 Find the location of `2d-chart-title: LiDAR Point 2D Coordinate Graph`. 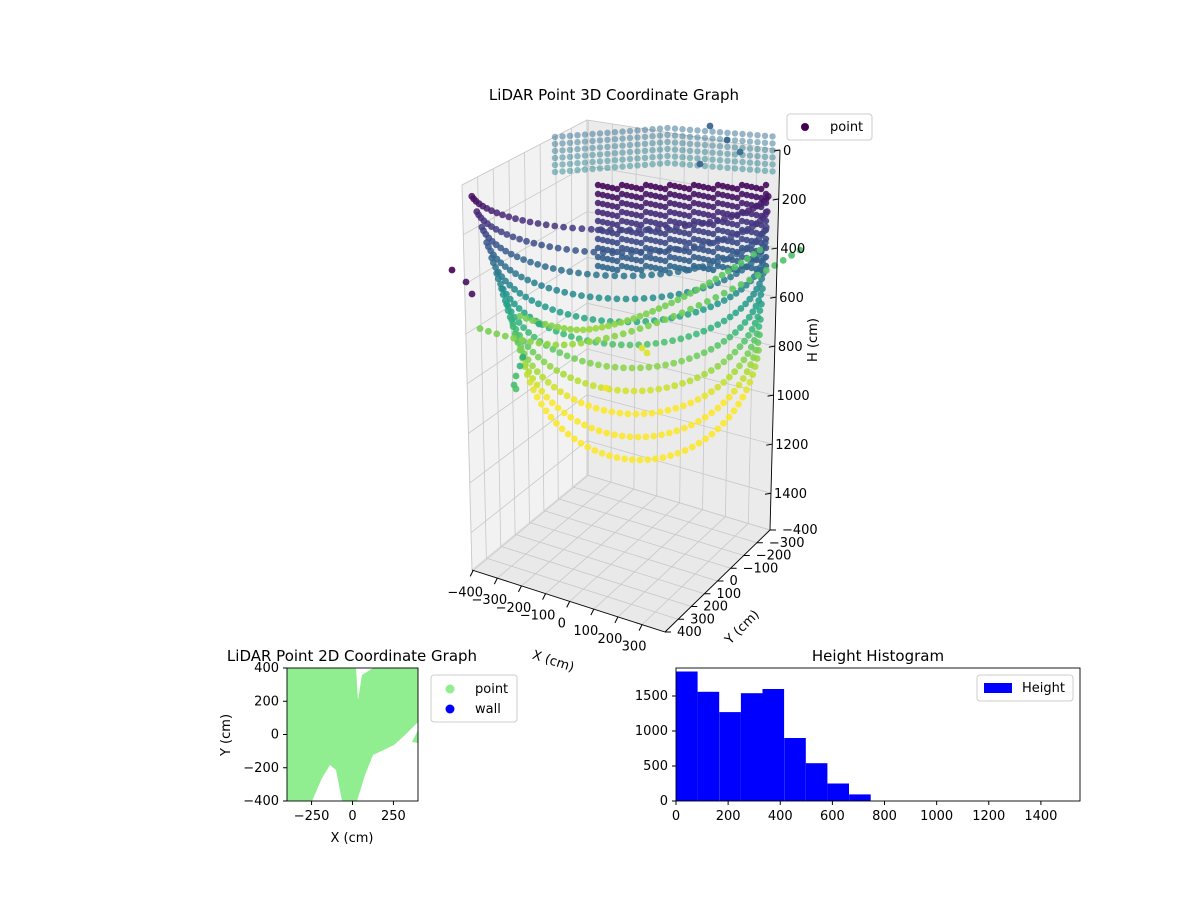

2d-chart-title: LiDAR Point 2D Coordinate Graph is located at coordinates (352, 656).